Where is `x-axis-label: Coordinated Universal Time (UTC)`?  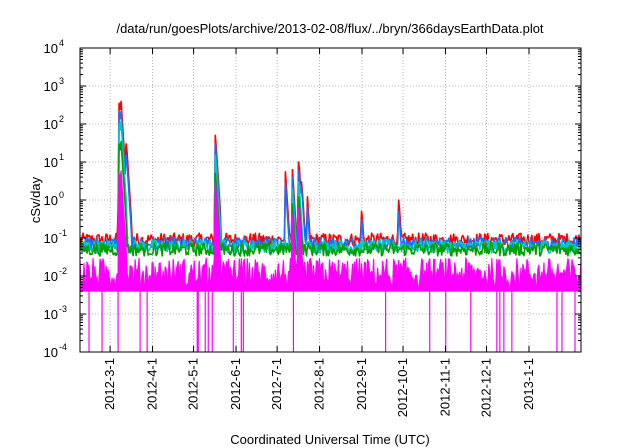
x-axis-label: Coordinated Universal Time (UTC) is located at coordinates (329, 439).